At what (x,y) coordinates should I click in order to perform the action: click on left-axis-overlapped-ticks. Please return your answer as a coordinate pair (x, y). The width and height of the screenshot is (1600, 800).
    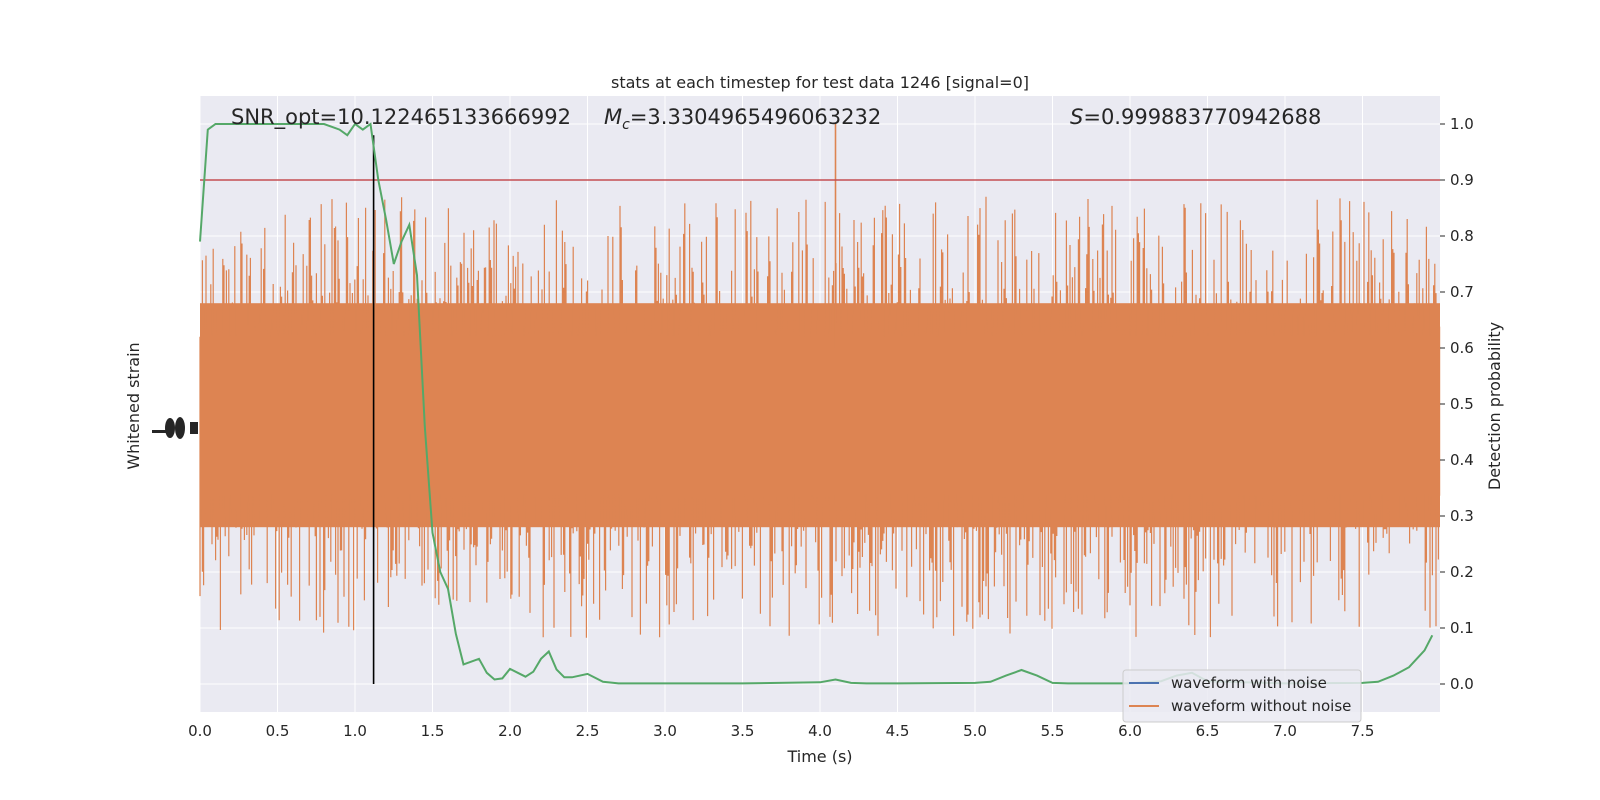
    Looking at the image, I should click on (175, 428).